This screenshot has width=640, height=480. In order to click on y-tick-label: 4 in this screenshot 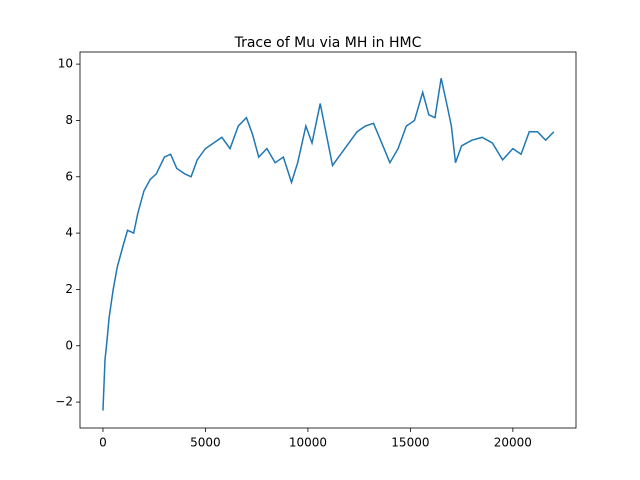, I will do `click(69, 233)`.